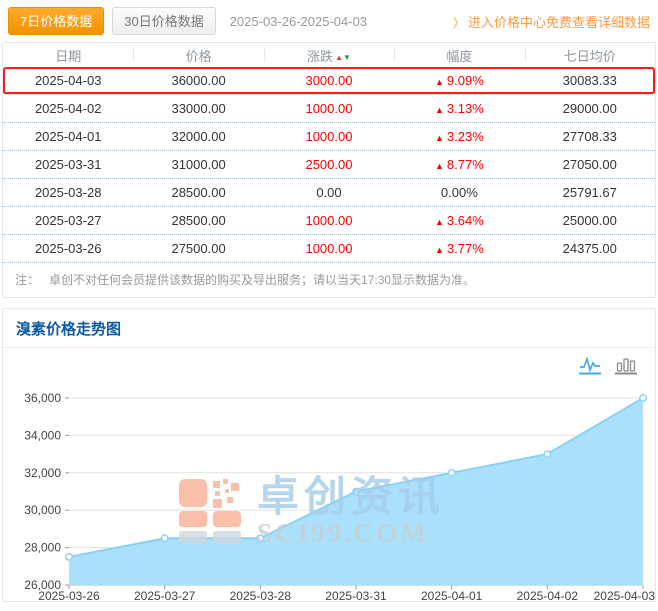 This screenshot has width=658, height=611. Describe the element at coordinates (198, 136) in the screenshot. I see `cell-price: 32000.00` at that location.